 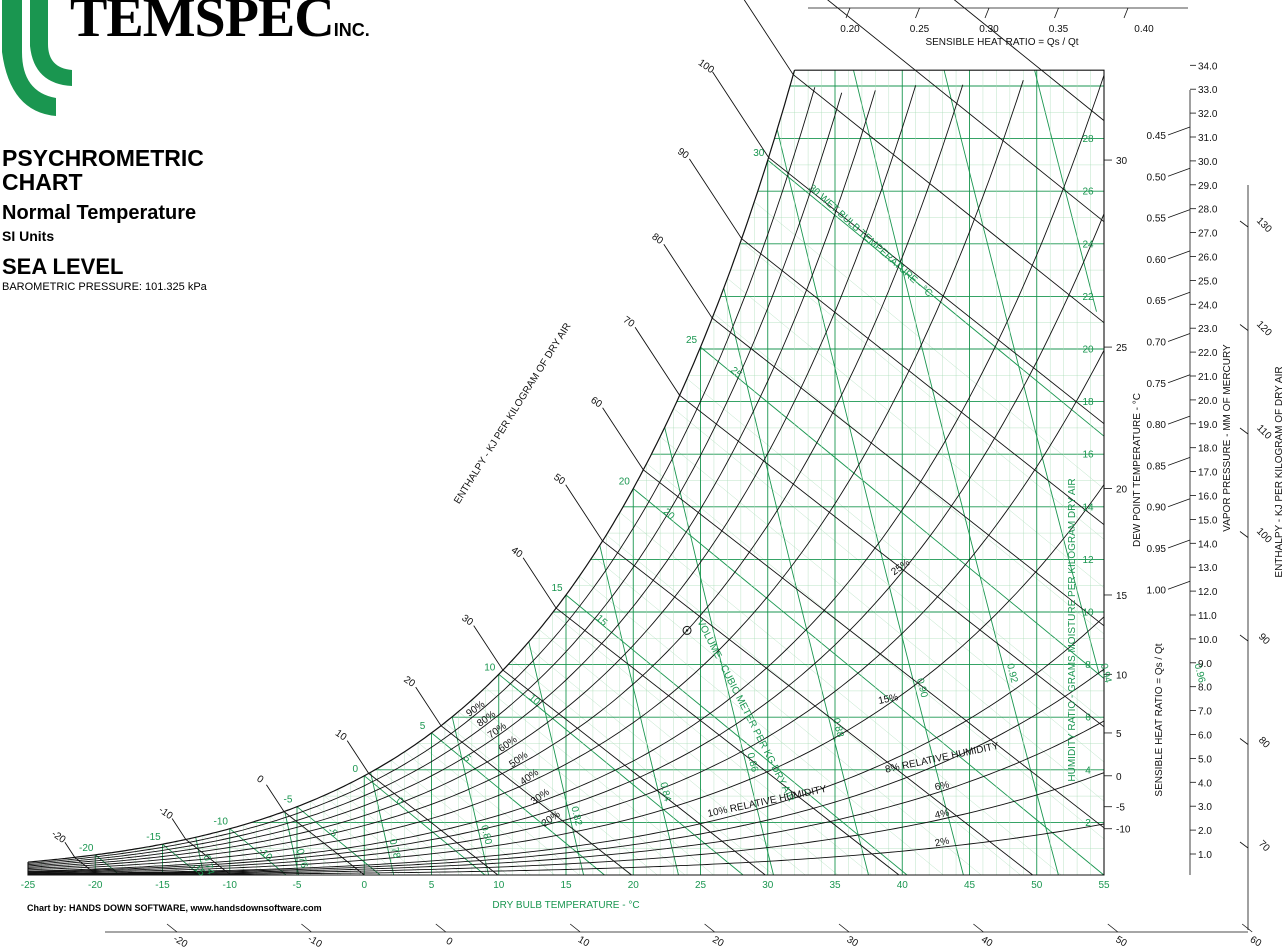 What do you see at coordinates (1205, 736) in the screenshot?
I see `vapor-pressure-label: 6.0` at bounding box center [1205, 736].